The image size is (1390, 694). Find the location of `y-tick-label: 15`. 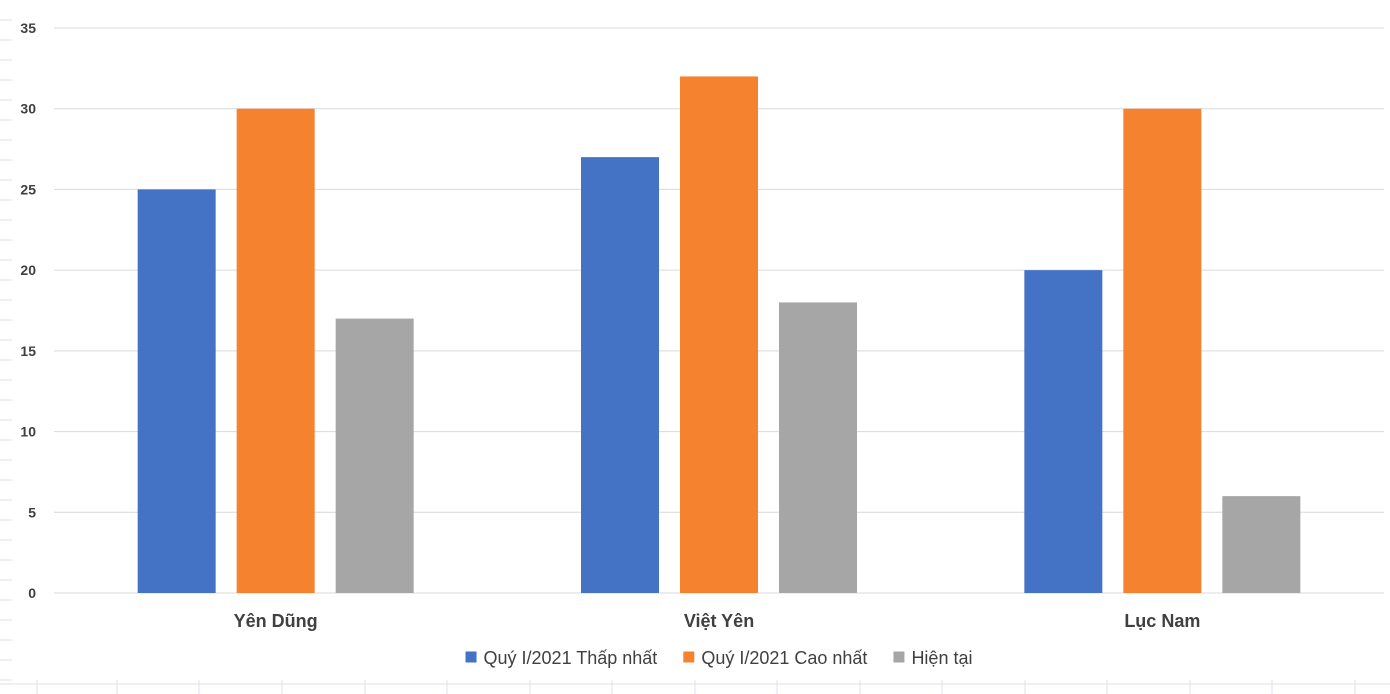

y-tick-label: 15 is located at coordinates (28, 351).